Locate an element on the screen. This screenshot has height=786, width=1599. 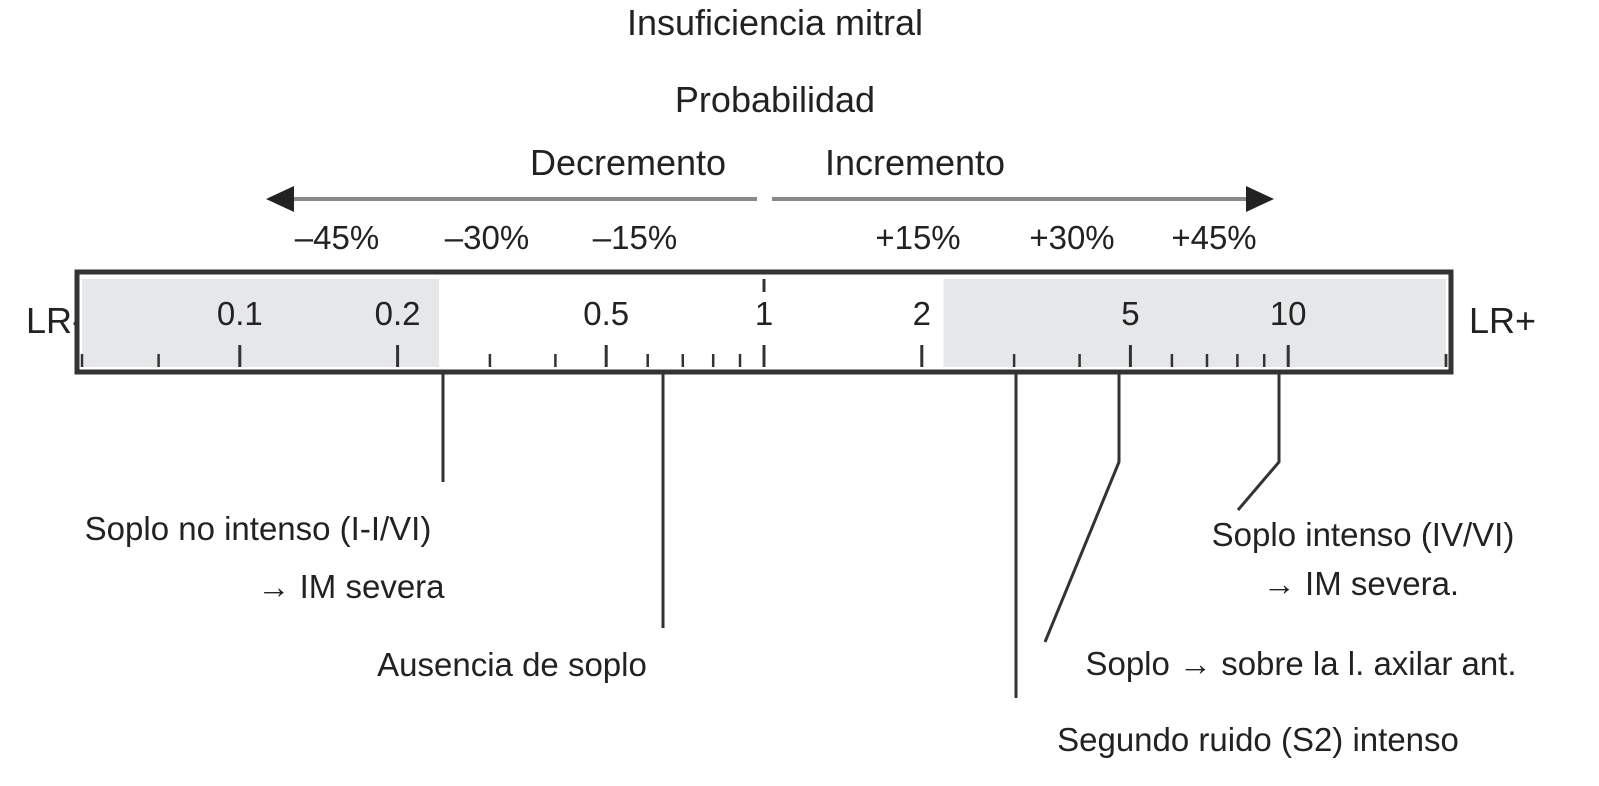
tick-label-10: 10 is located at coordinates (1288, 313).